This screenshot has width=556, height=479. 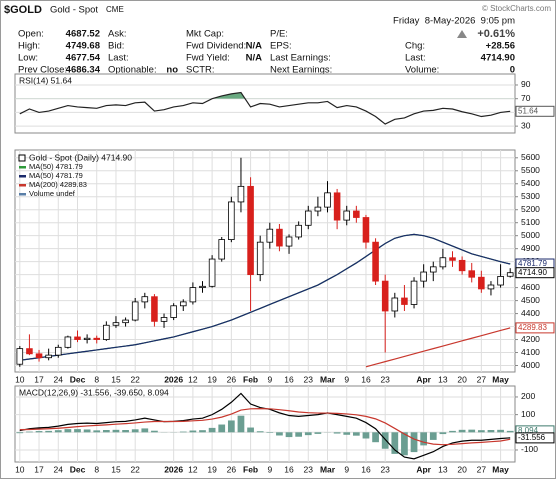 What do you see at coordinates (23, 10) in the screenshot?
I see `symbol: $GOLD` at bounding box center [23, 10].